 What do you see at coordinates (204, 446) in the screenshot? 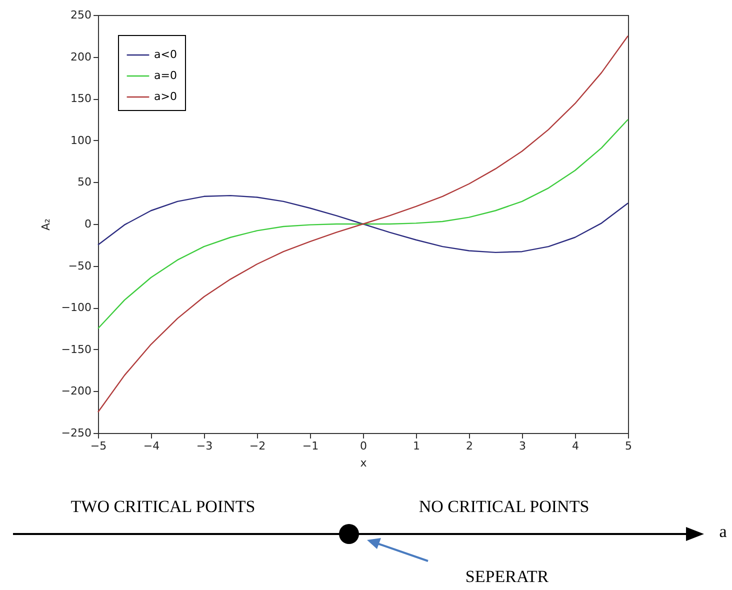
I see `x-tick-label: −3` at bounding box center [204, 446].